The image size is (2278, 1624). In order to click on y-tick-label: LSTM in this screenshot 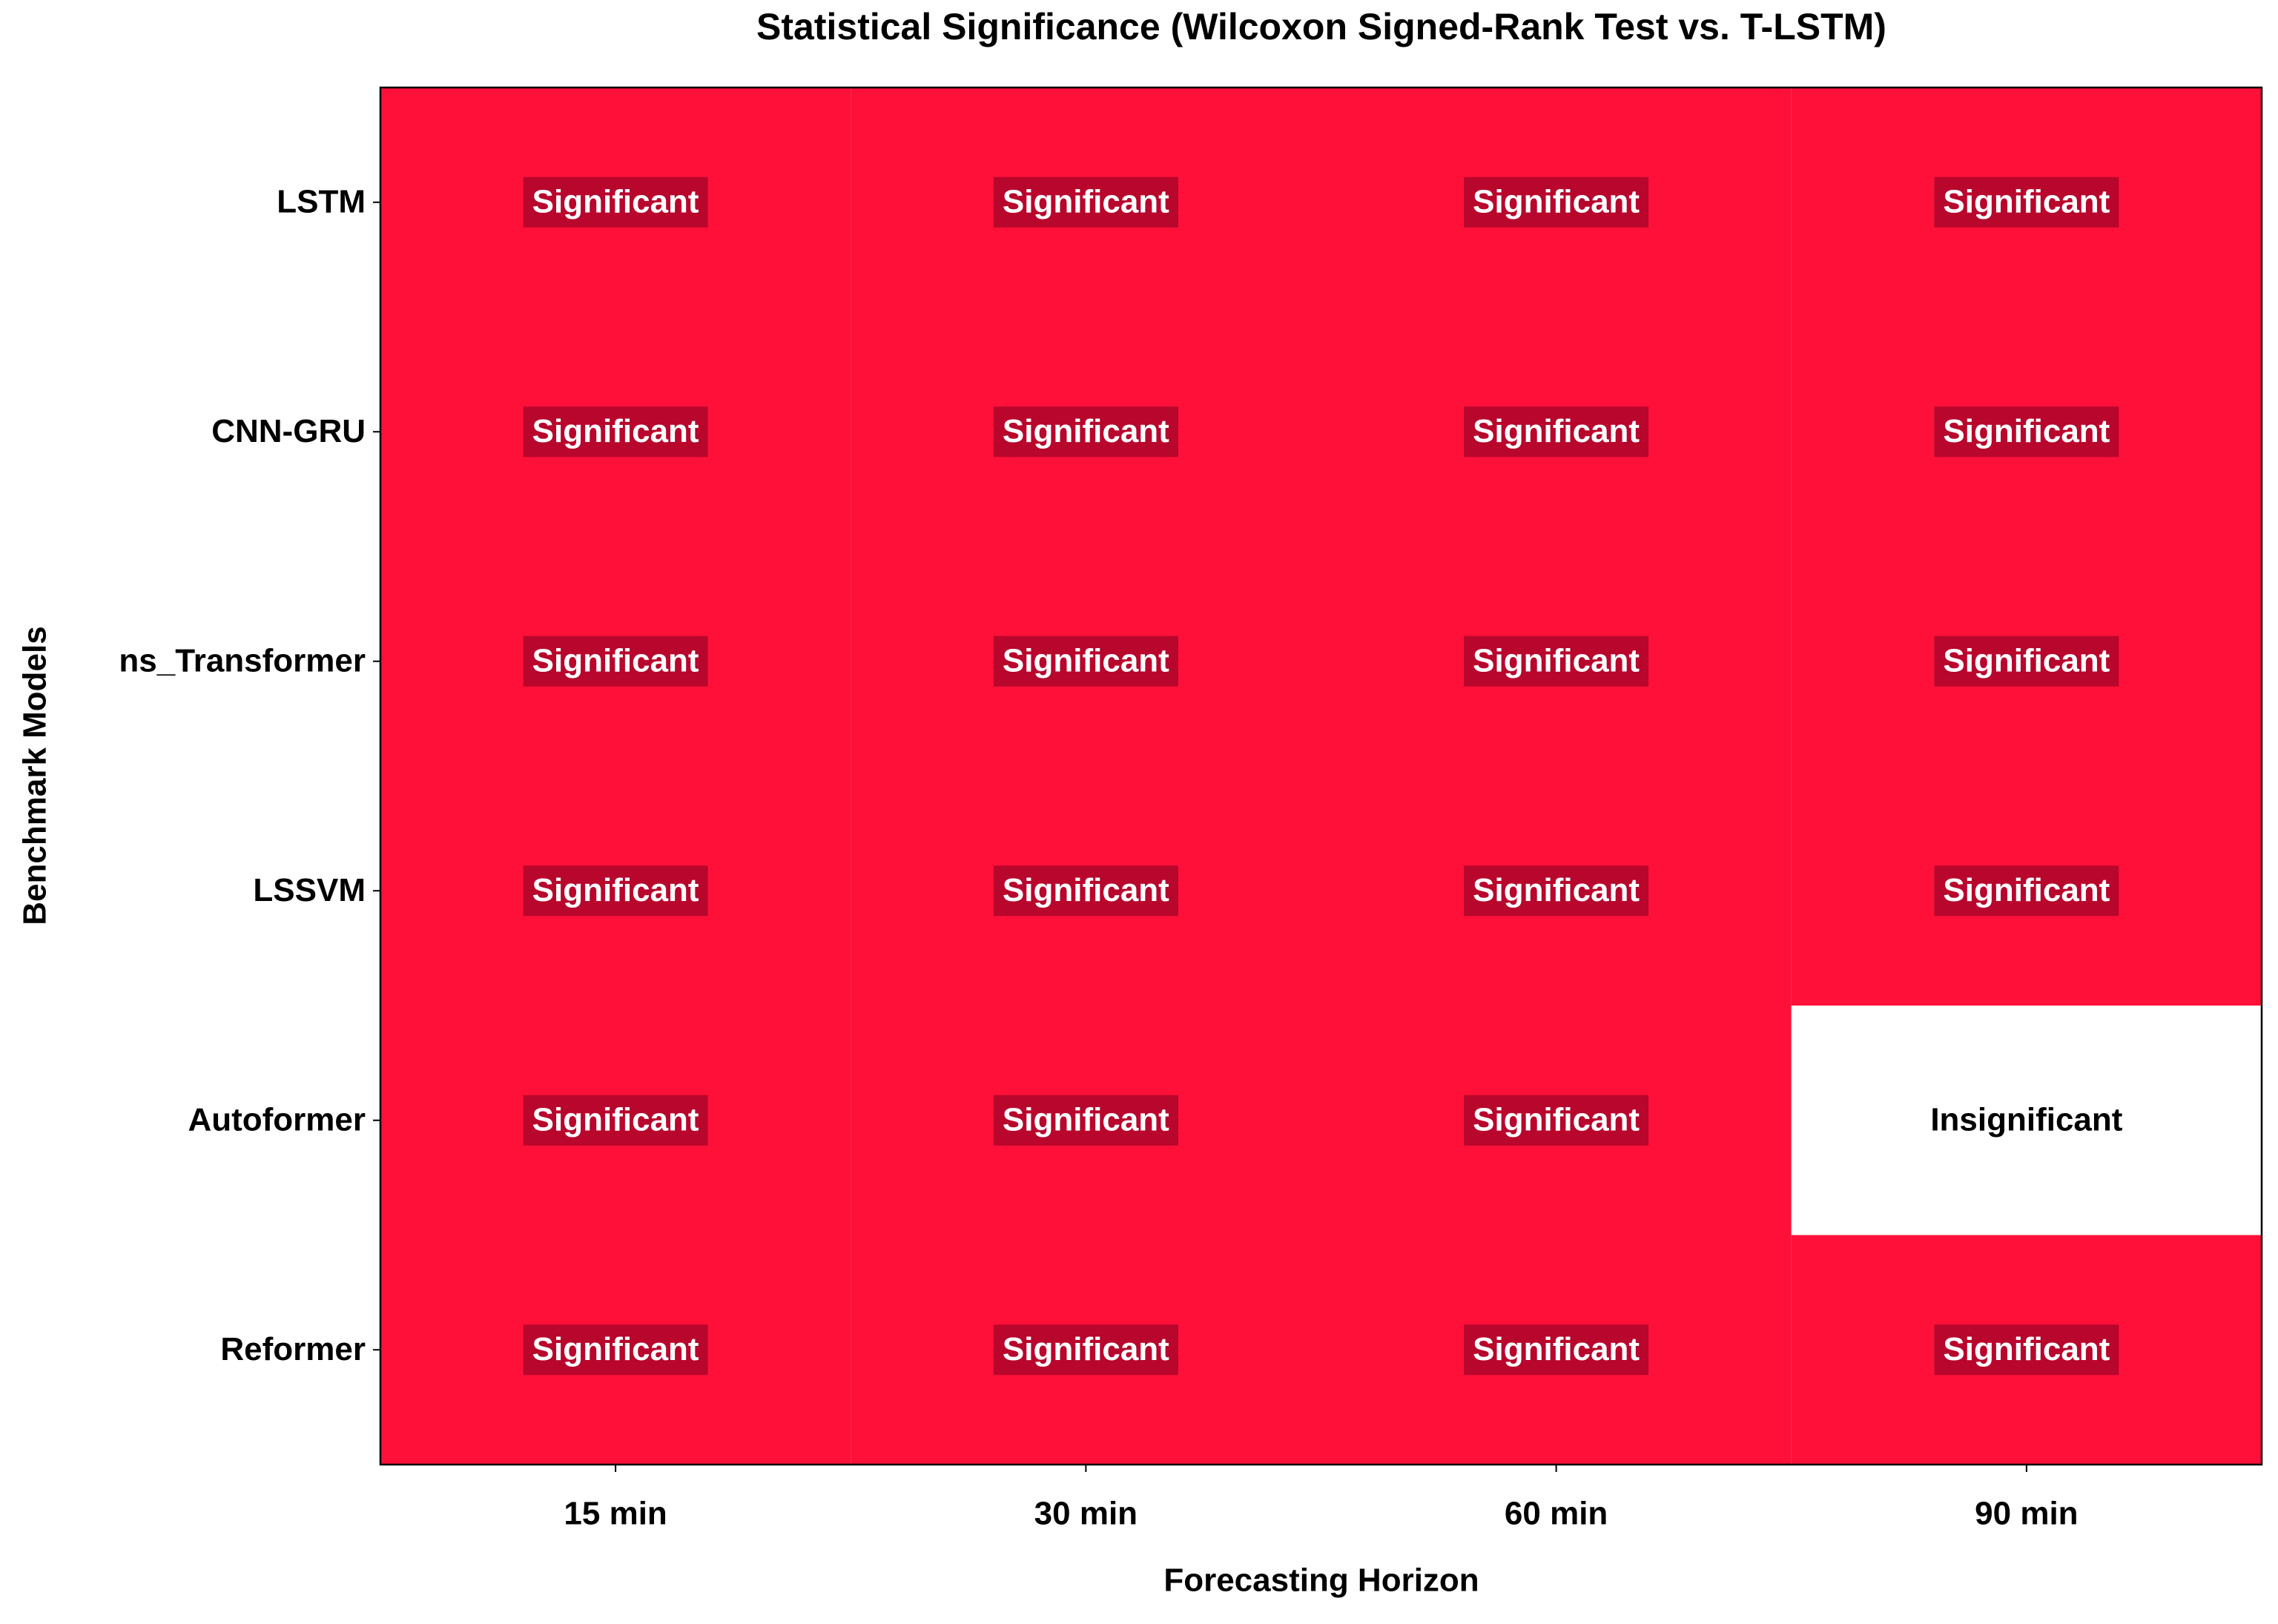, I will do `click(321, 201)`.